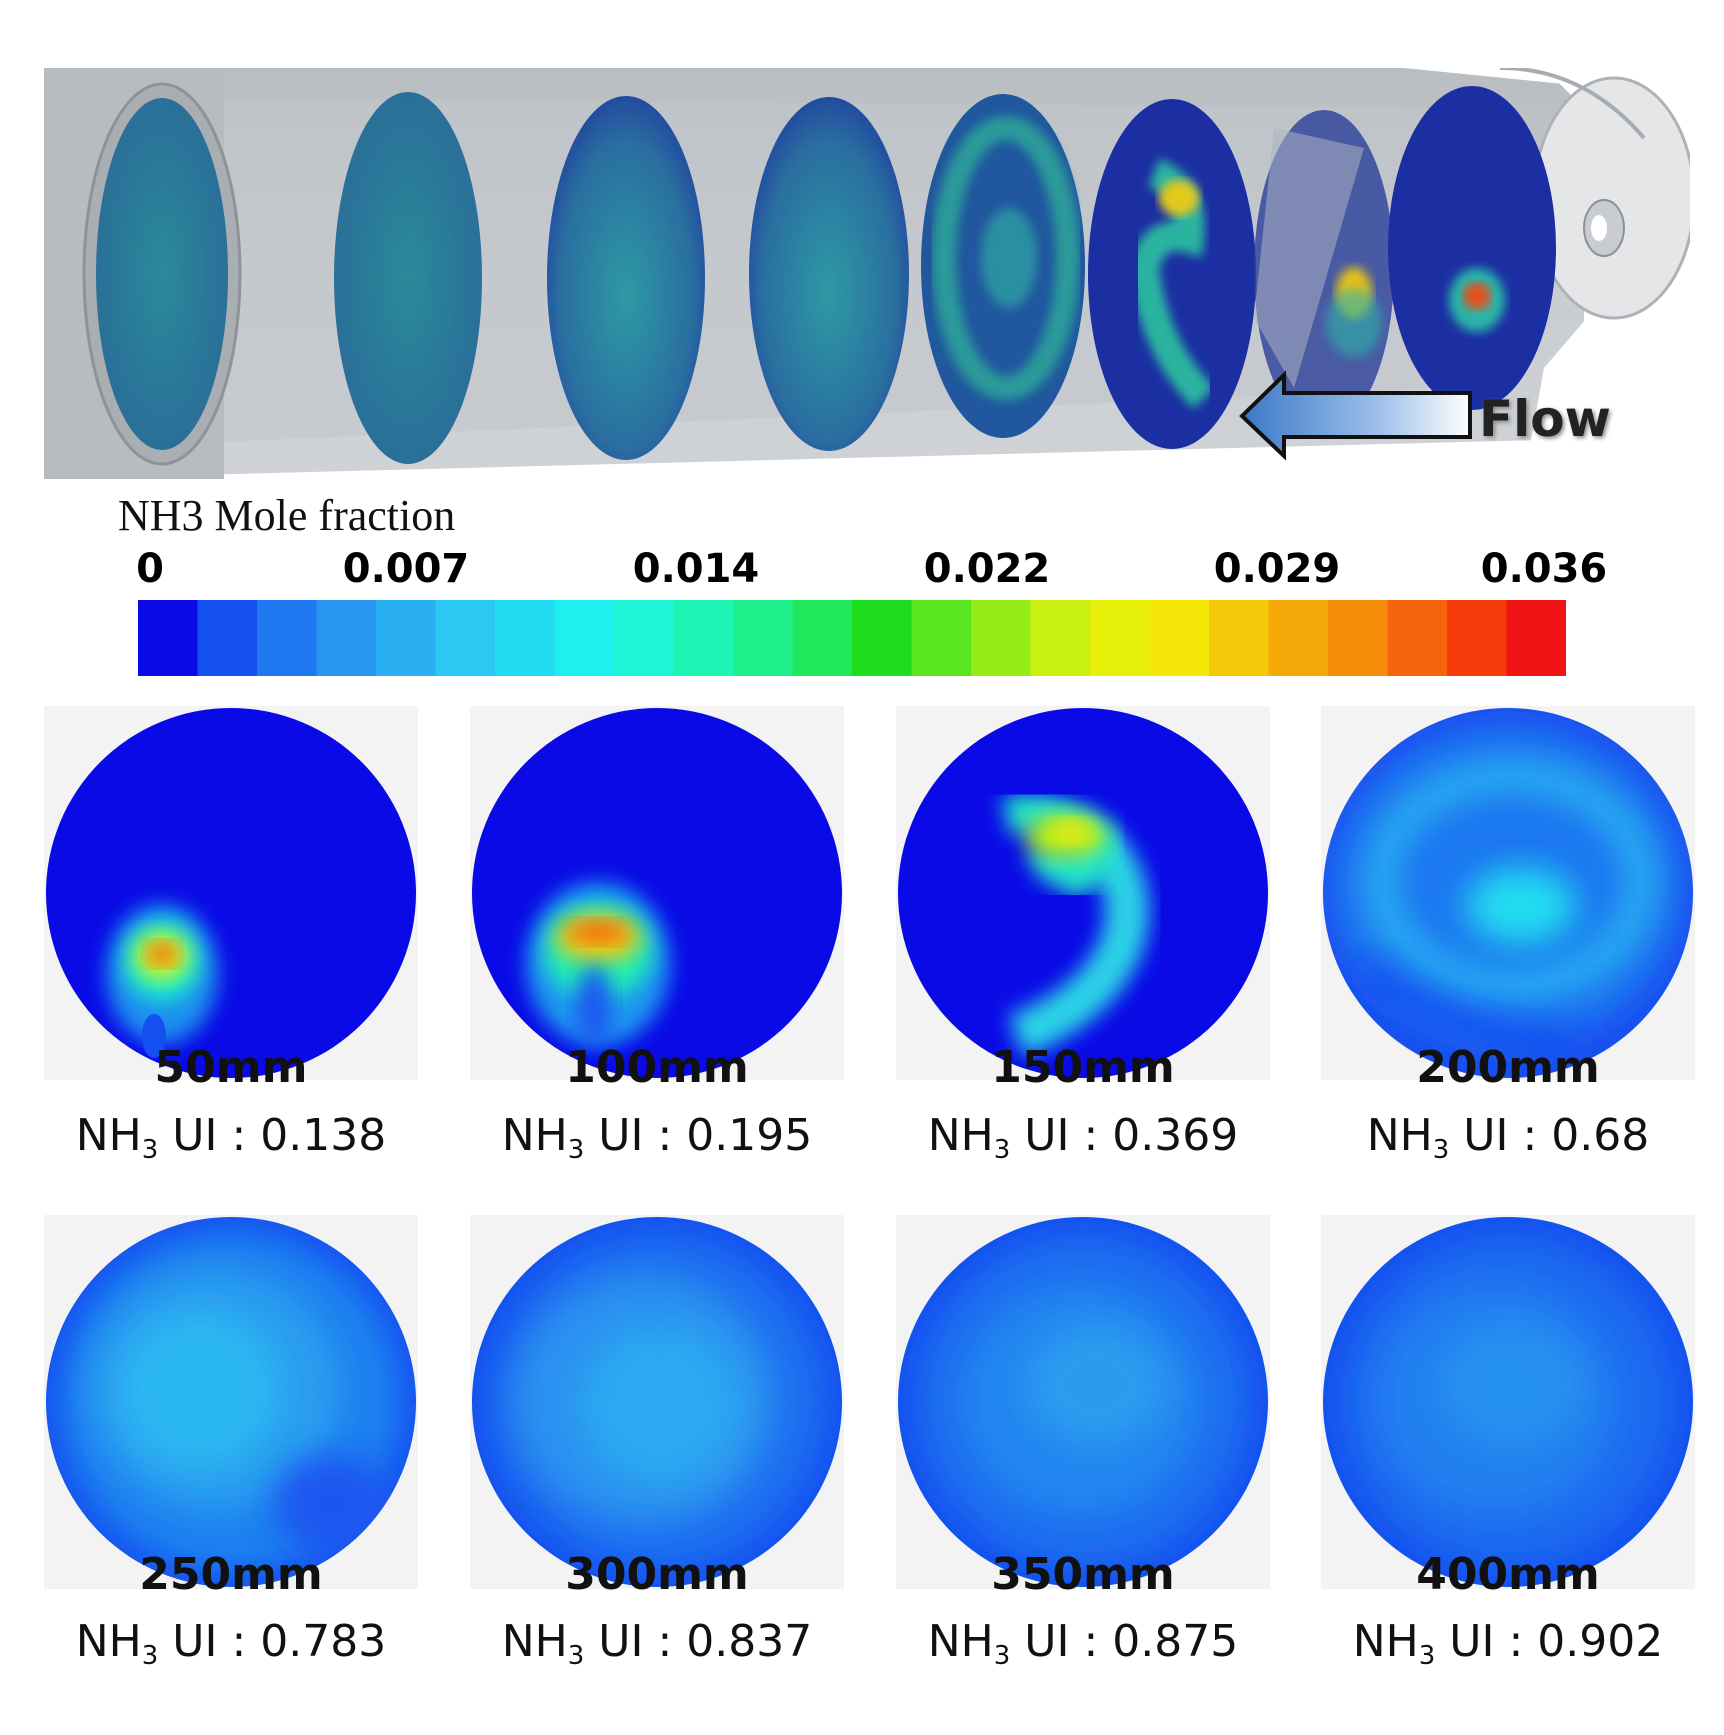 This screenshot has height=1735, width=1724. I want to click on colorbar-title: NH3 Mole fraction, so click(287, 515).